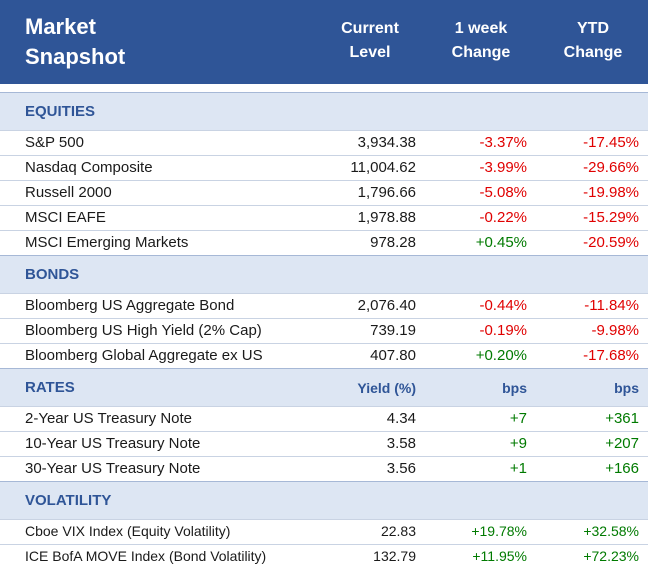 This screenshot has height=569, width=648. Describe the element at coordinates (611, 192) in the screenshot. I see `row-ytd-change: -19.98%` at that location.